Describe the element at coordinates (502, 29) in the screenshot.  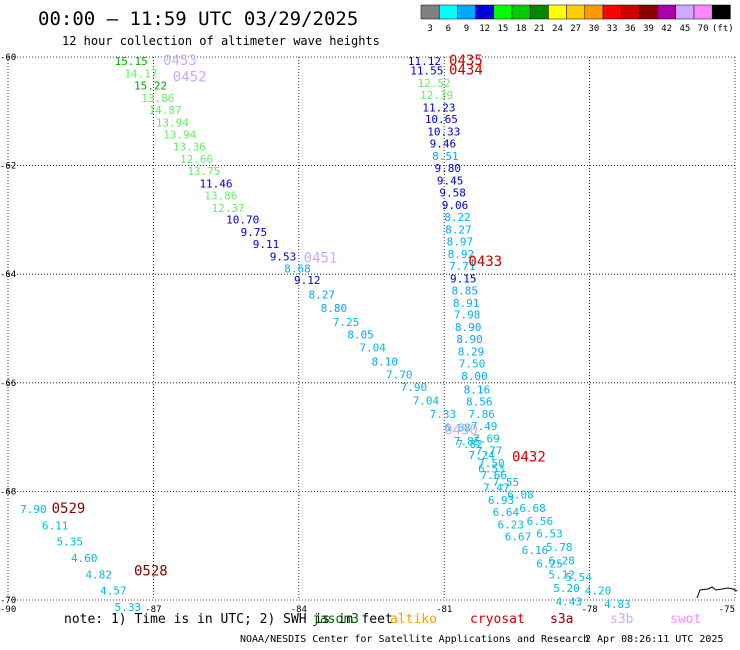
I see `legend-label: 15` at that location.